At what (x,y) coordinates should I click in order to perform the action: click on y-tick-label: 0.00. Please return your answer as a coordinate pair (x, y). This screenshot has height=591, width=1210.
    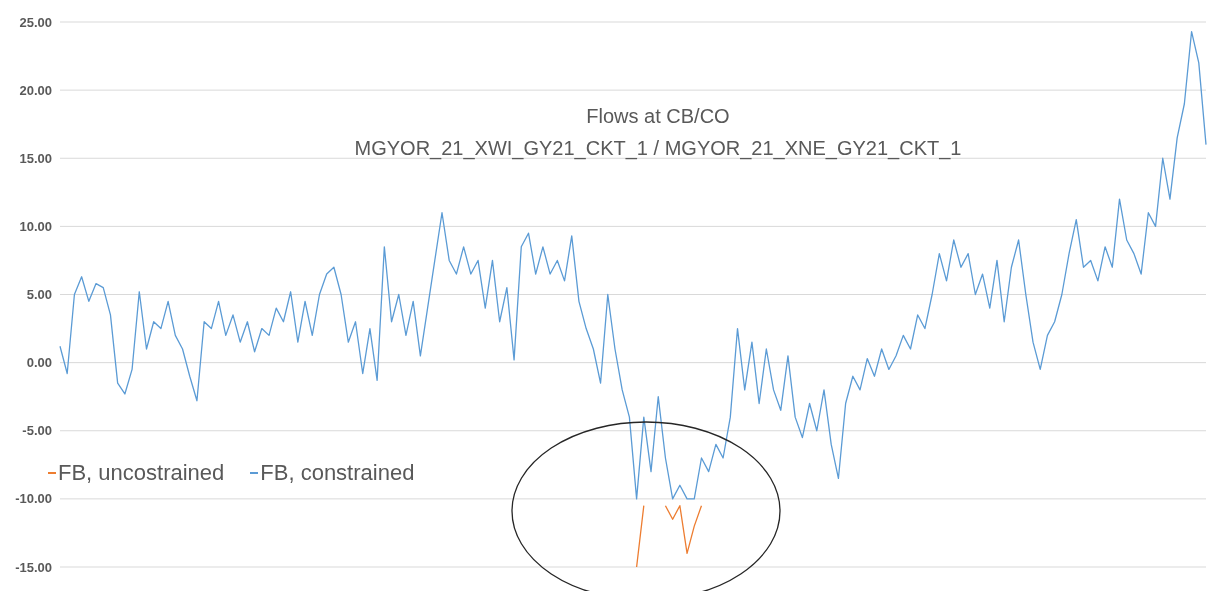
    Looking at the image, I should click on (39, 363).